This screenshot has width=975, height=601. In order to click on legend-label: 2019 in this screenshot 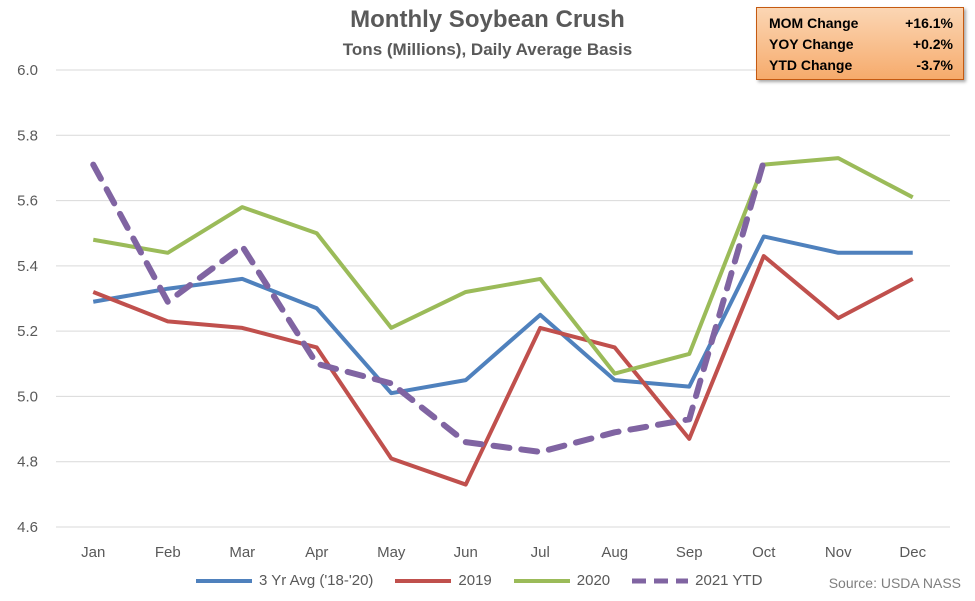, I will do `click(475, 580)`.